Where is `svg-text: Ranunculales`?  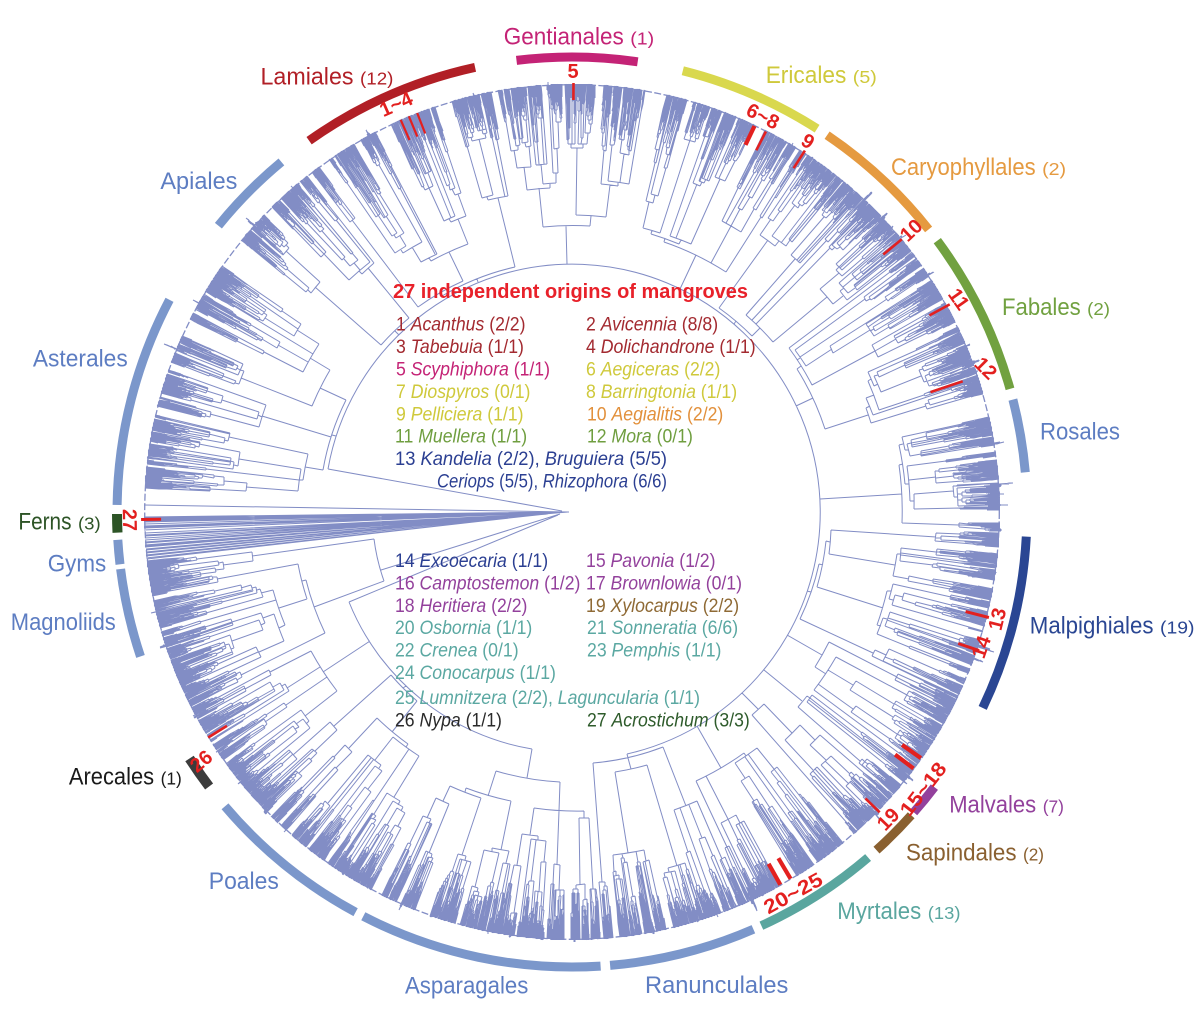
svg-text: Ranunculales is located at coordinates (716, 985).